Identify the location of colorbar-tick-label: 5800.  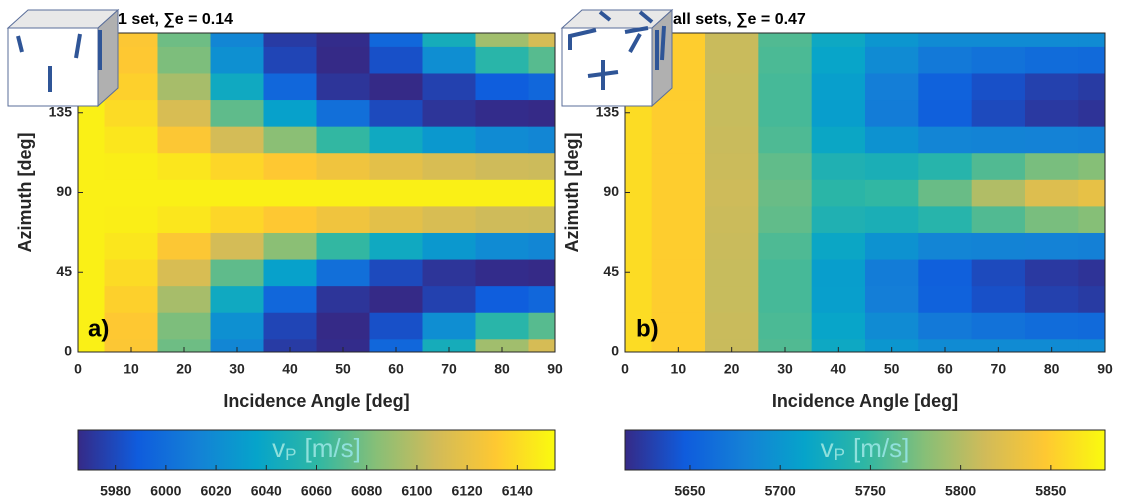
(960, 491).